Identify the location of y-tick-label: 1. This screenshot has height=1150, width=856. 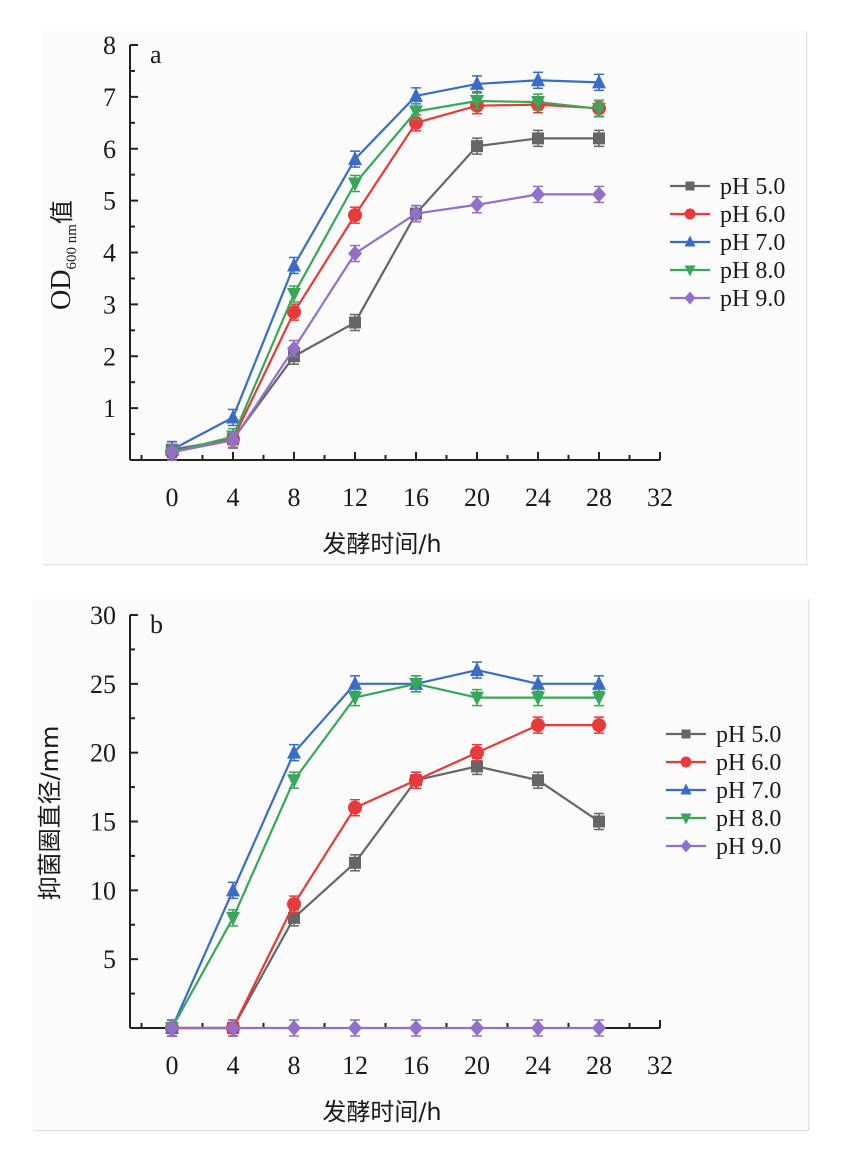
(109, 408).